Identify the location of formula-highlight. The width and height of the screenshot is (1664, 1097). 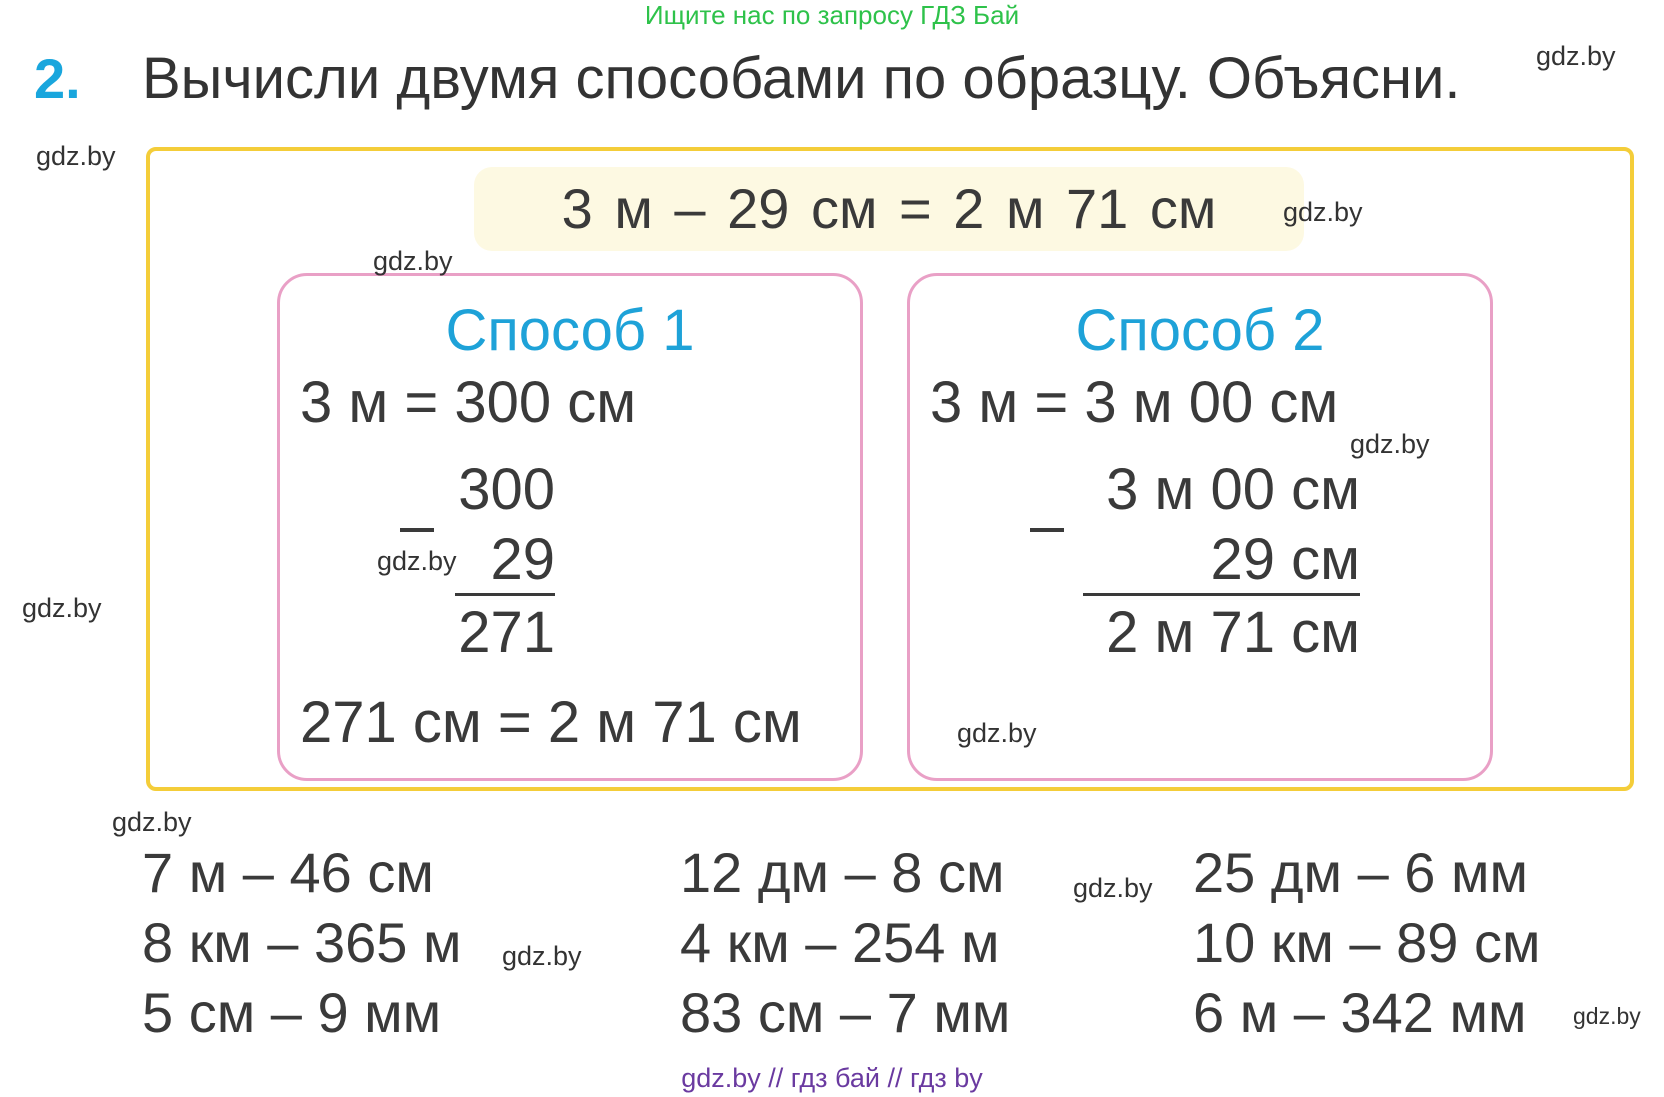
(889, 209).